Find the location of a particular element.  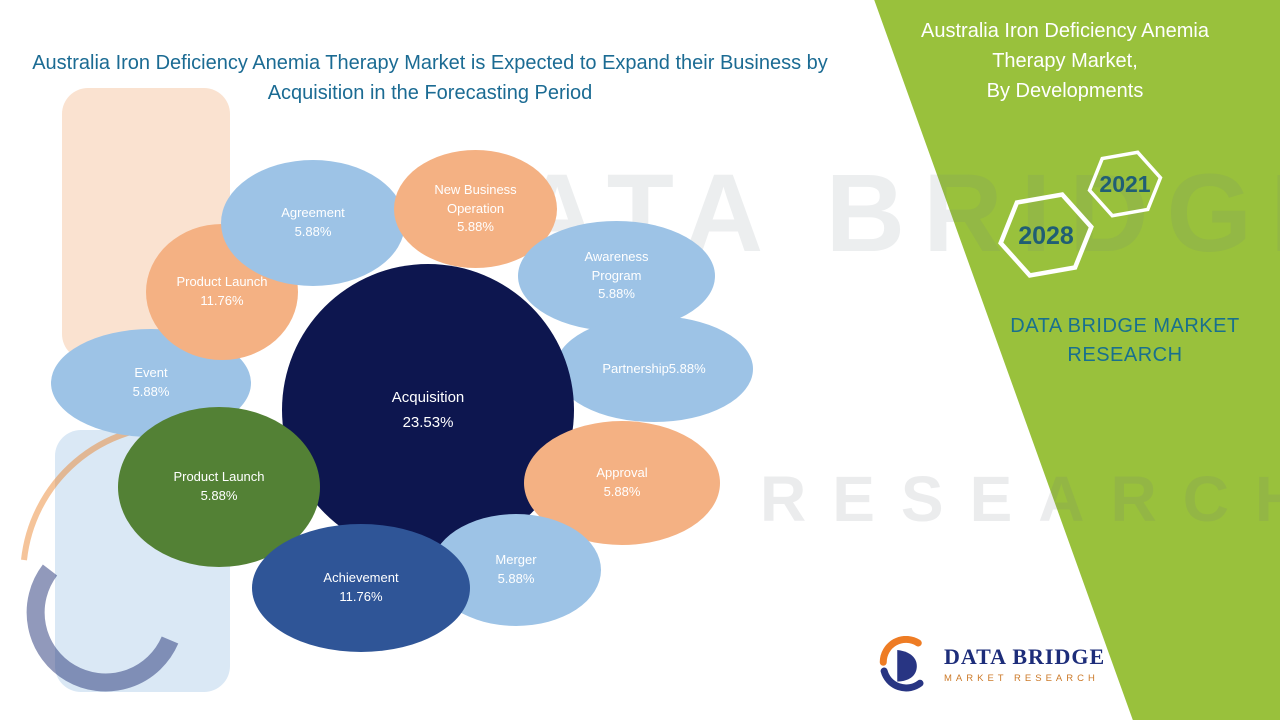

bubble-awareness-program: Awareness Program 5.88% is located at coordinates (616, 276).